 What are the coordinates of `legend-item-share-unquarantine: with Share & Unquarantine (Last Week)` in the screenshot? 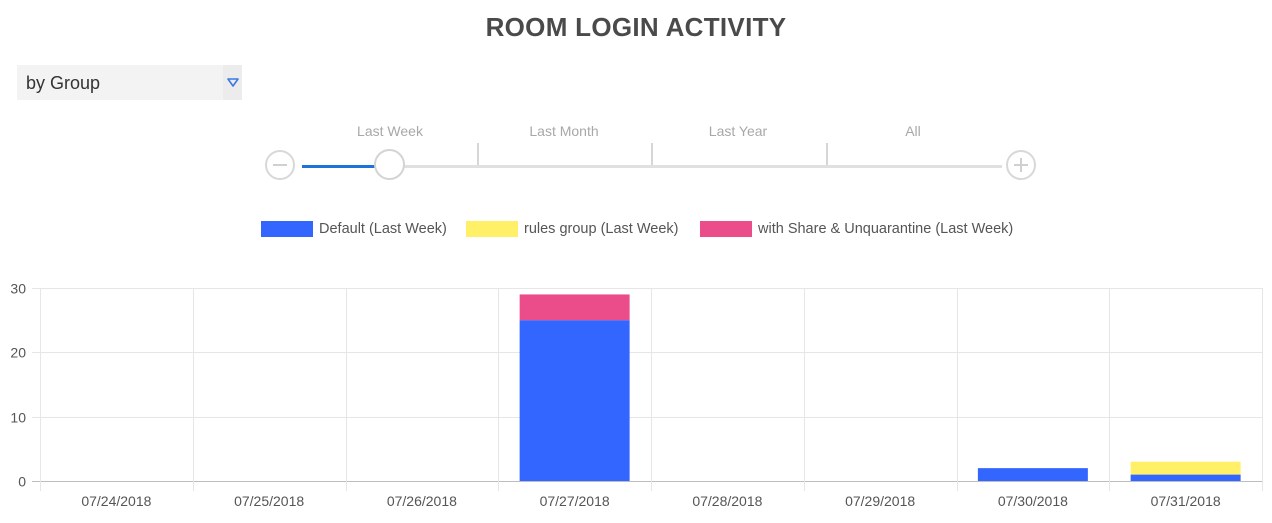 It's located at (856, 229).